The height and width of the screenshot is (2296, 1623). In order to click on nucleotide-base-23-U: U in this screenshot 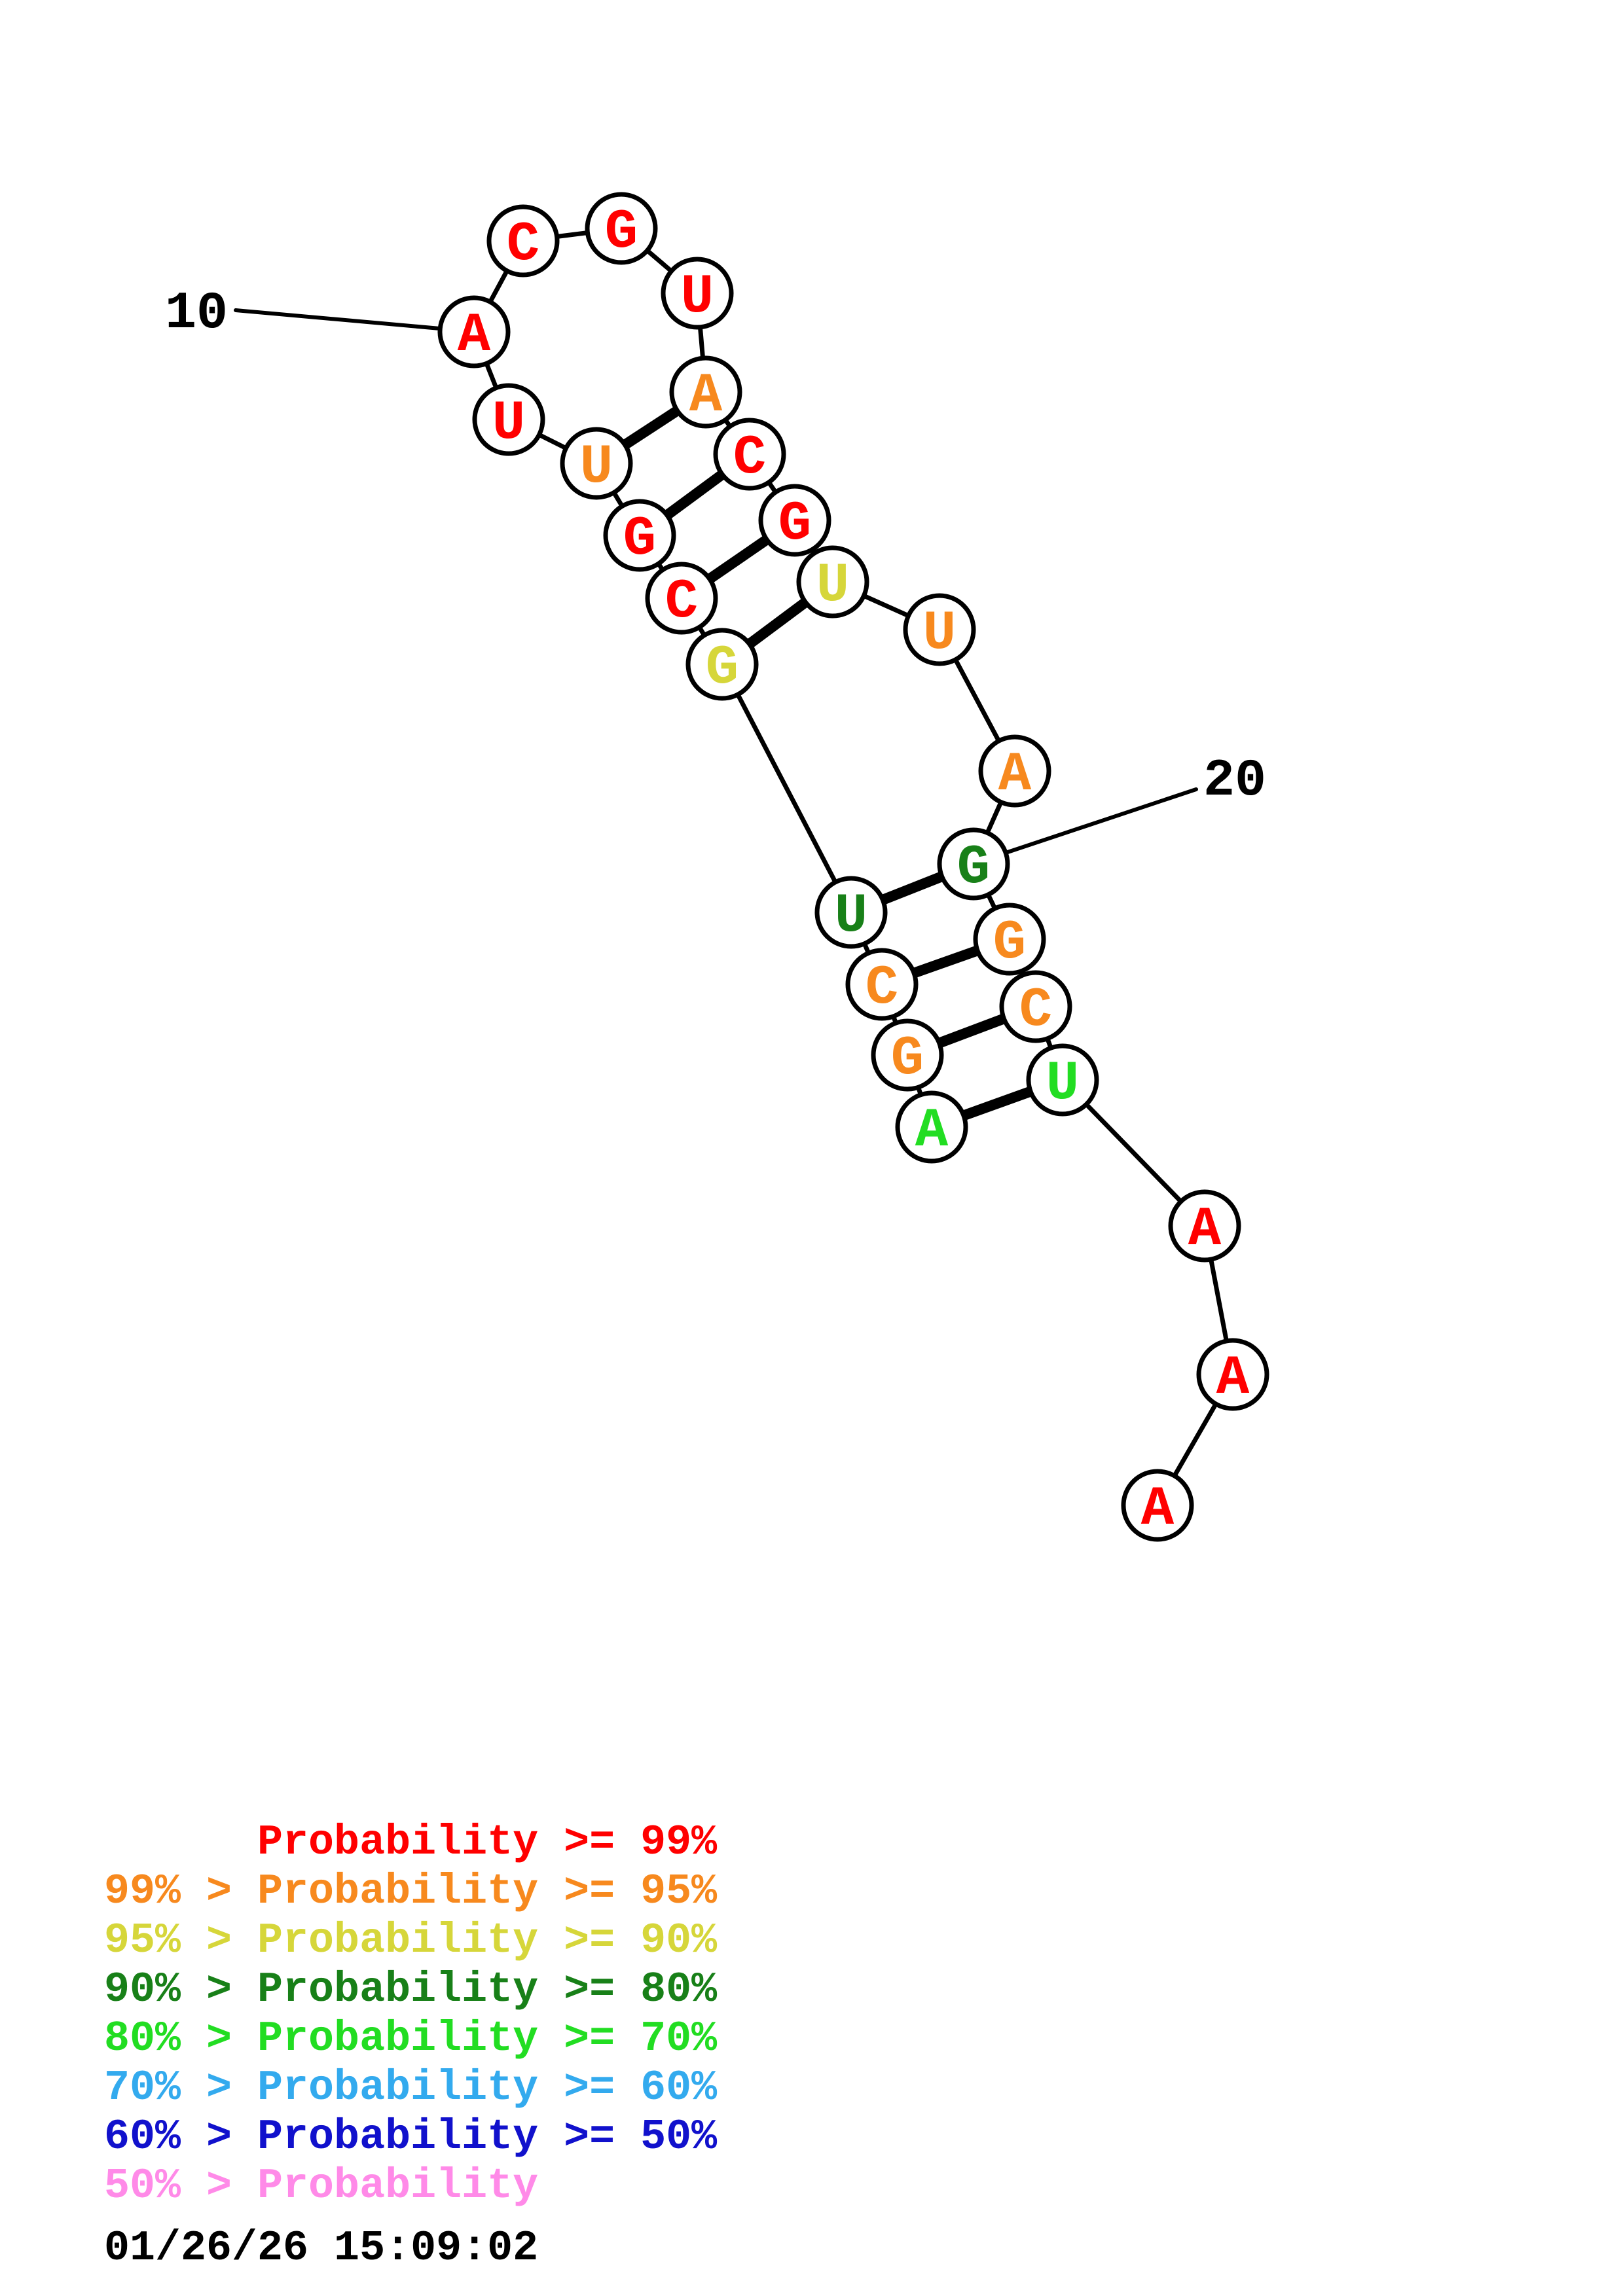, I will do `click(1062, 1084)`.